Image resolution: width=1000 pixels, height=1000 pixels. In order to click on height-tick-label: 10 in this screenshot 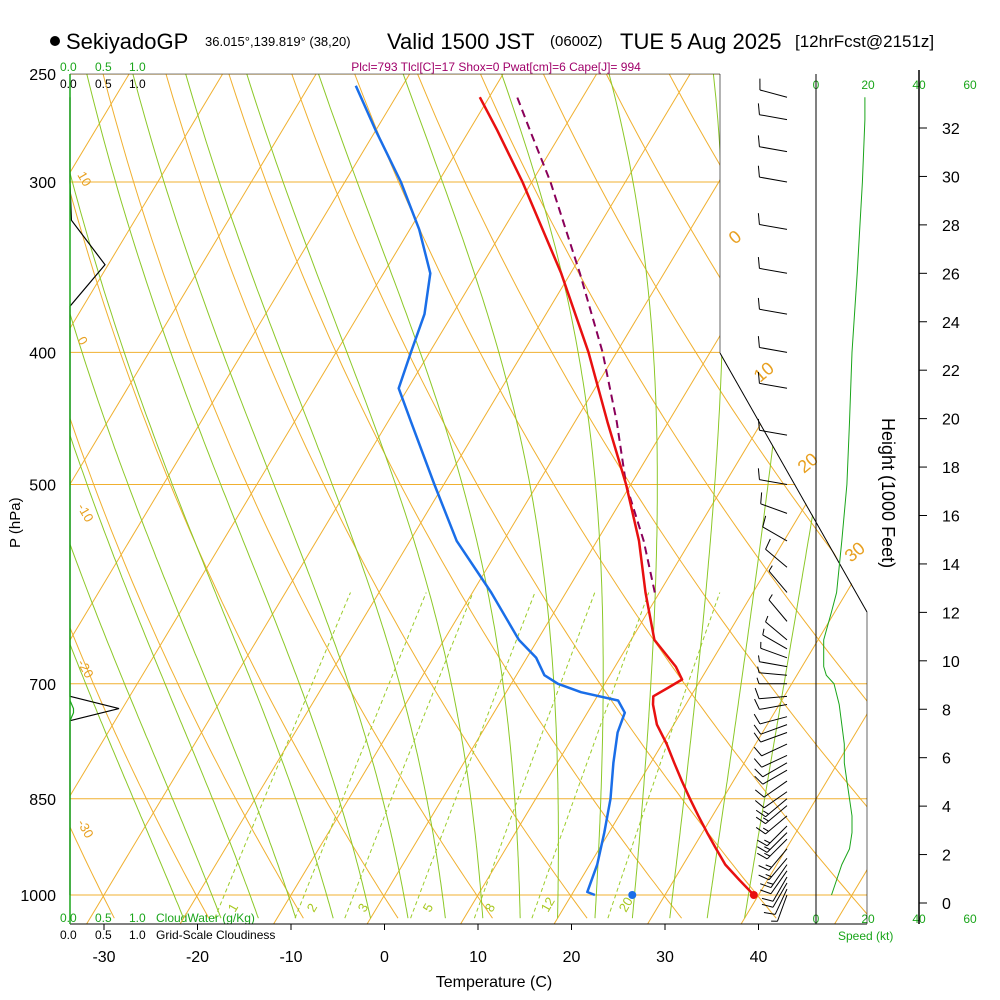, I will do `click(951, 662)`.